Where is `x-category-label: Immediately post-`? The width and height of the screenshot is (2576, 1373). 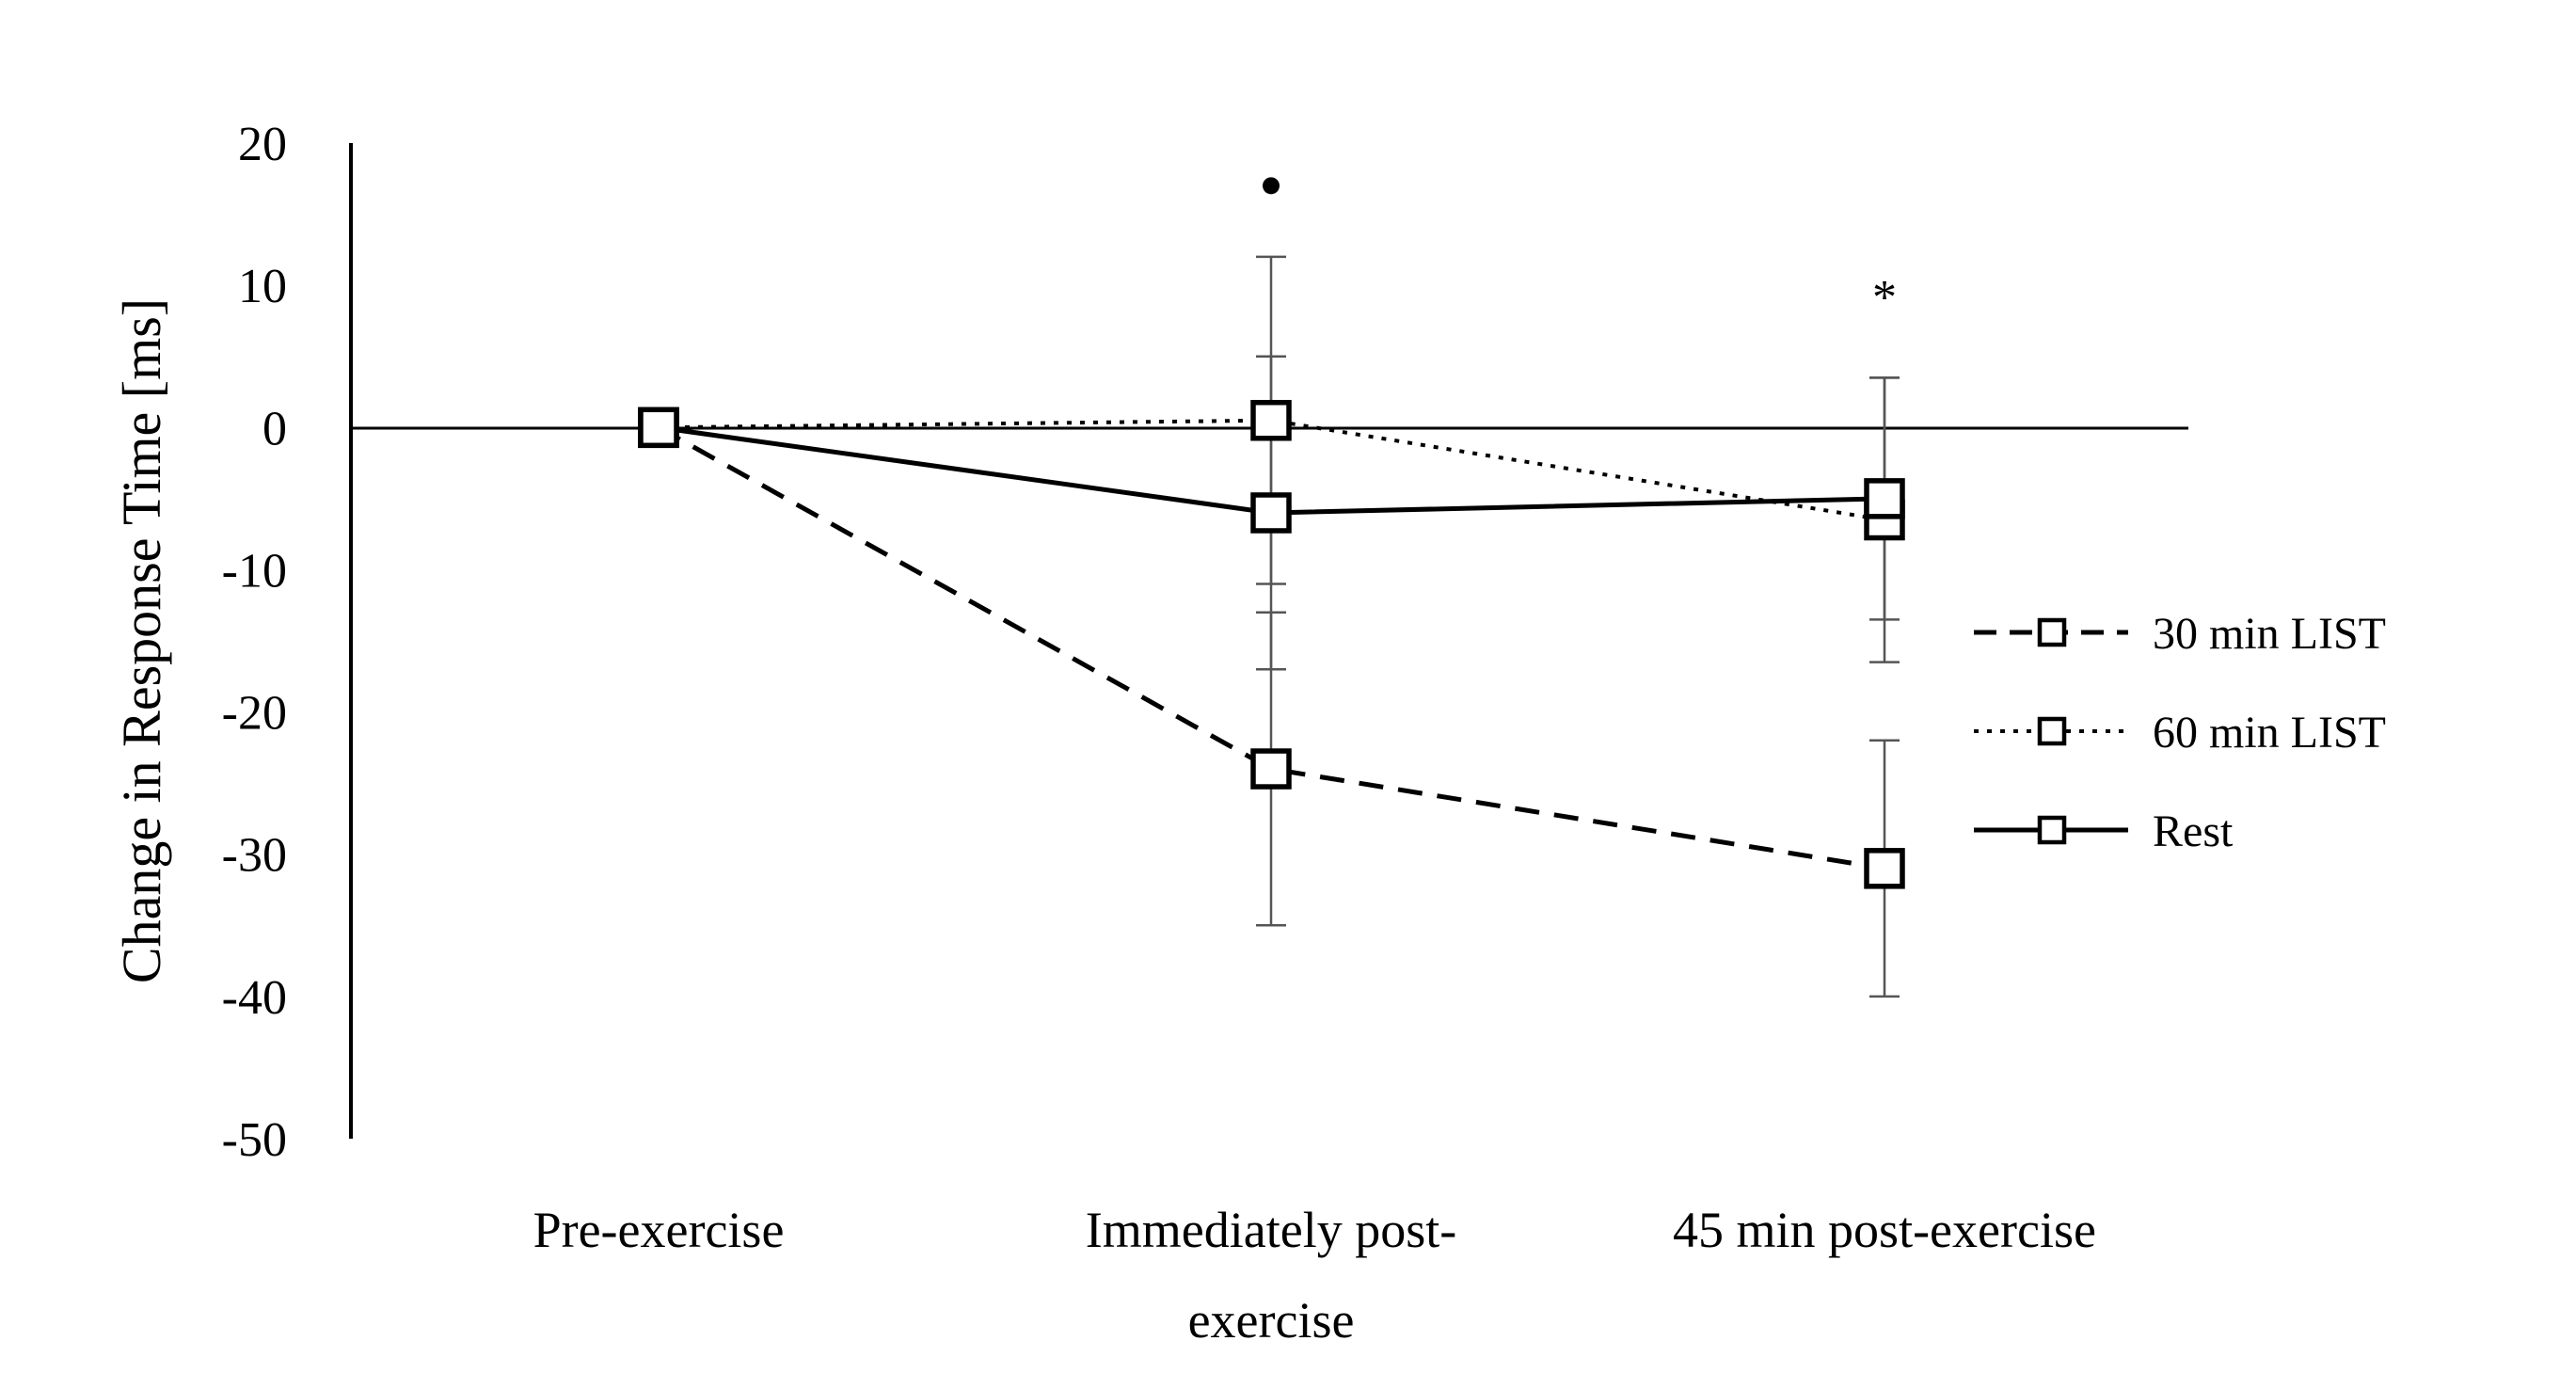 x-category-label: Immediately post- is located at coordinates (1271, 1230).